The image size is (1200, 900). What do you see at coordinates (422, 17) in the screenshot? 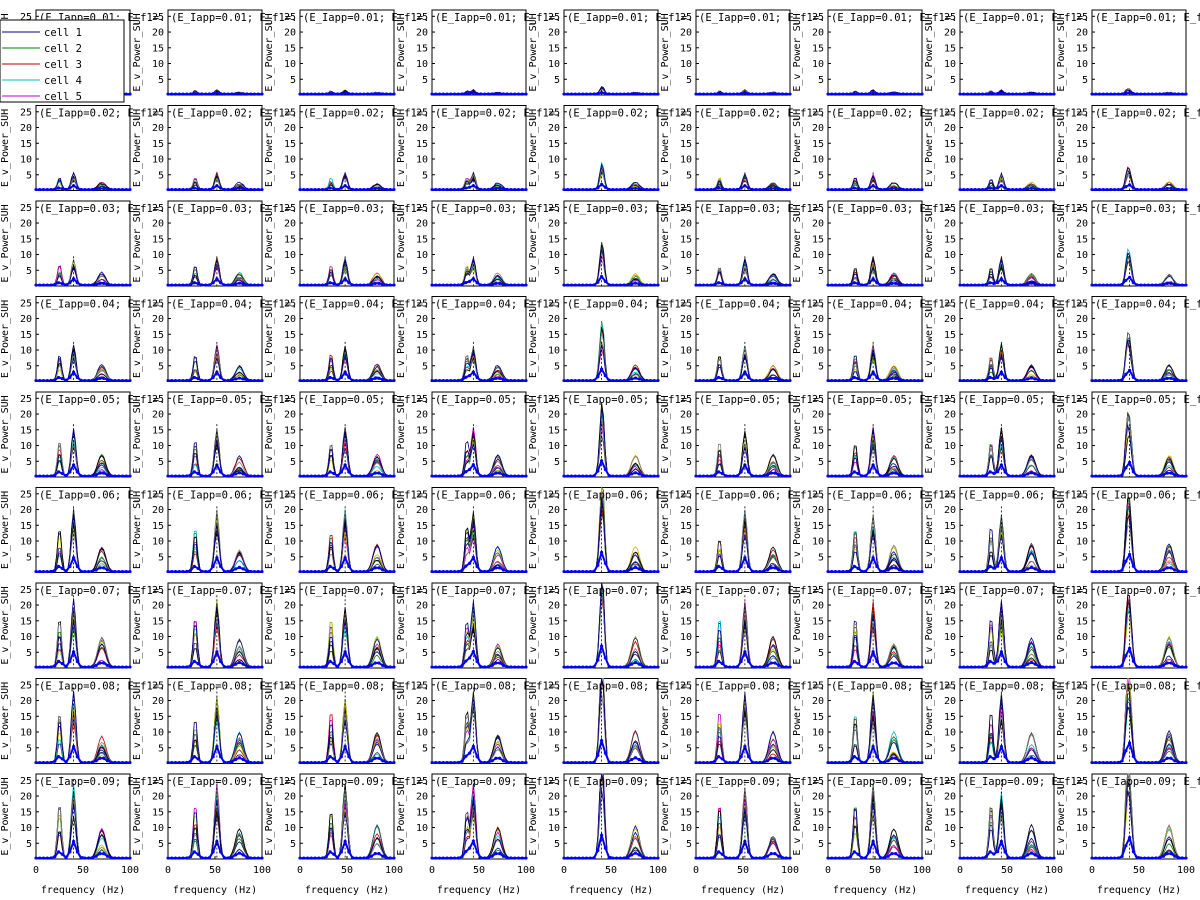
I see `y-tick-label: 25` at bounding box center [422, 17].